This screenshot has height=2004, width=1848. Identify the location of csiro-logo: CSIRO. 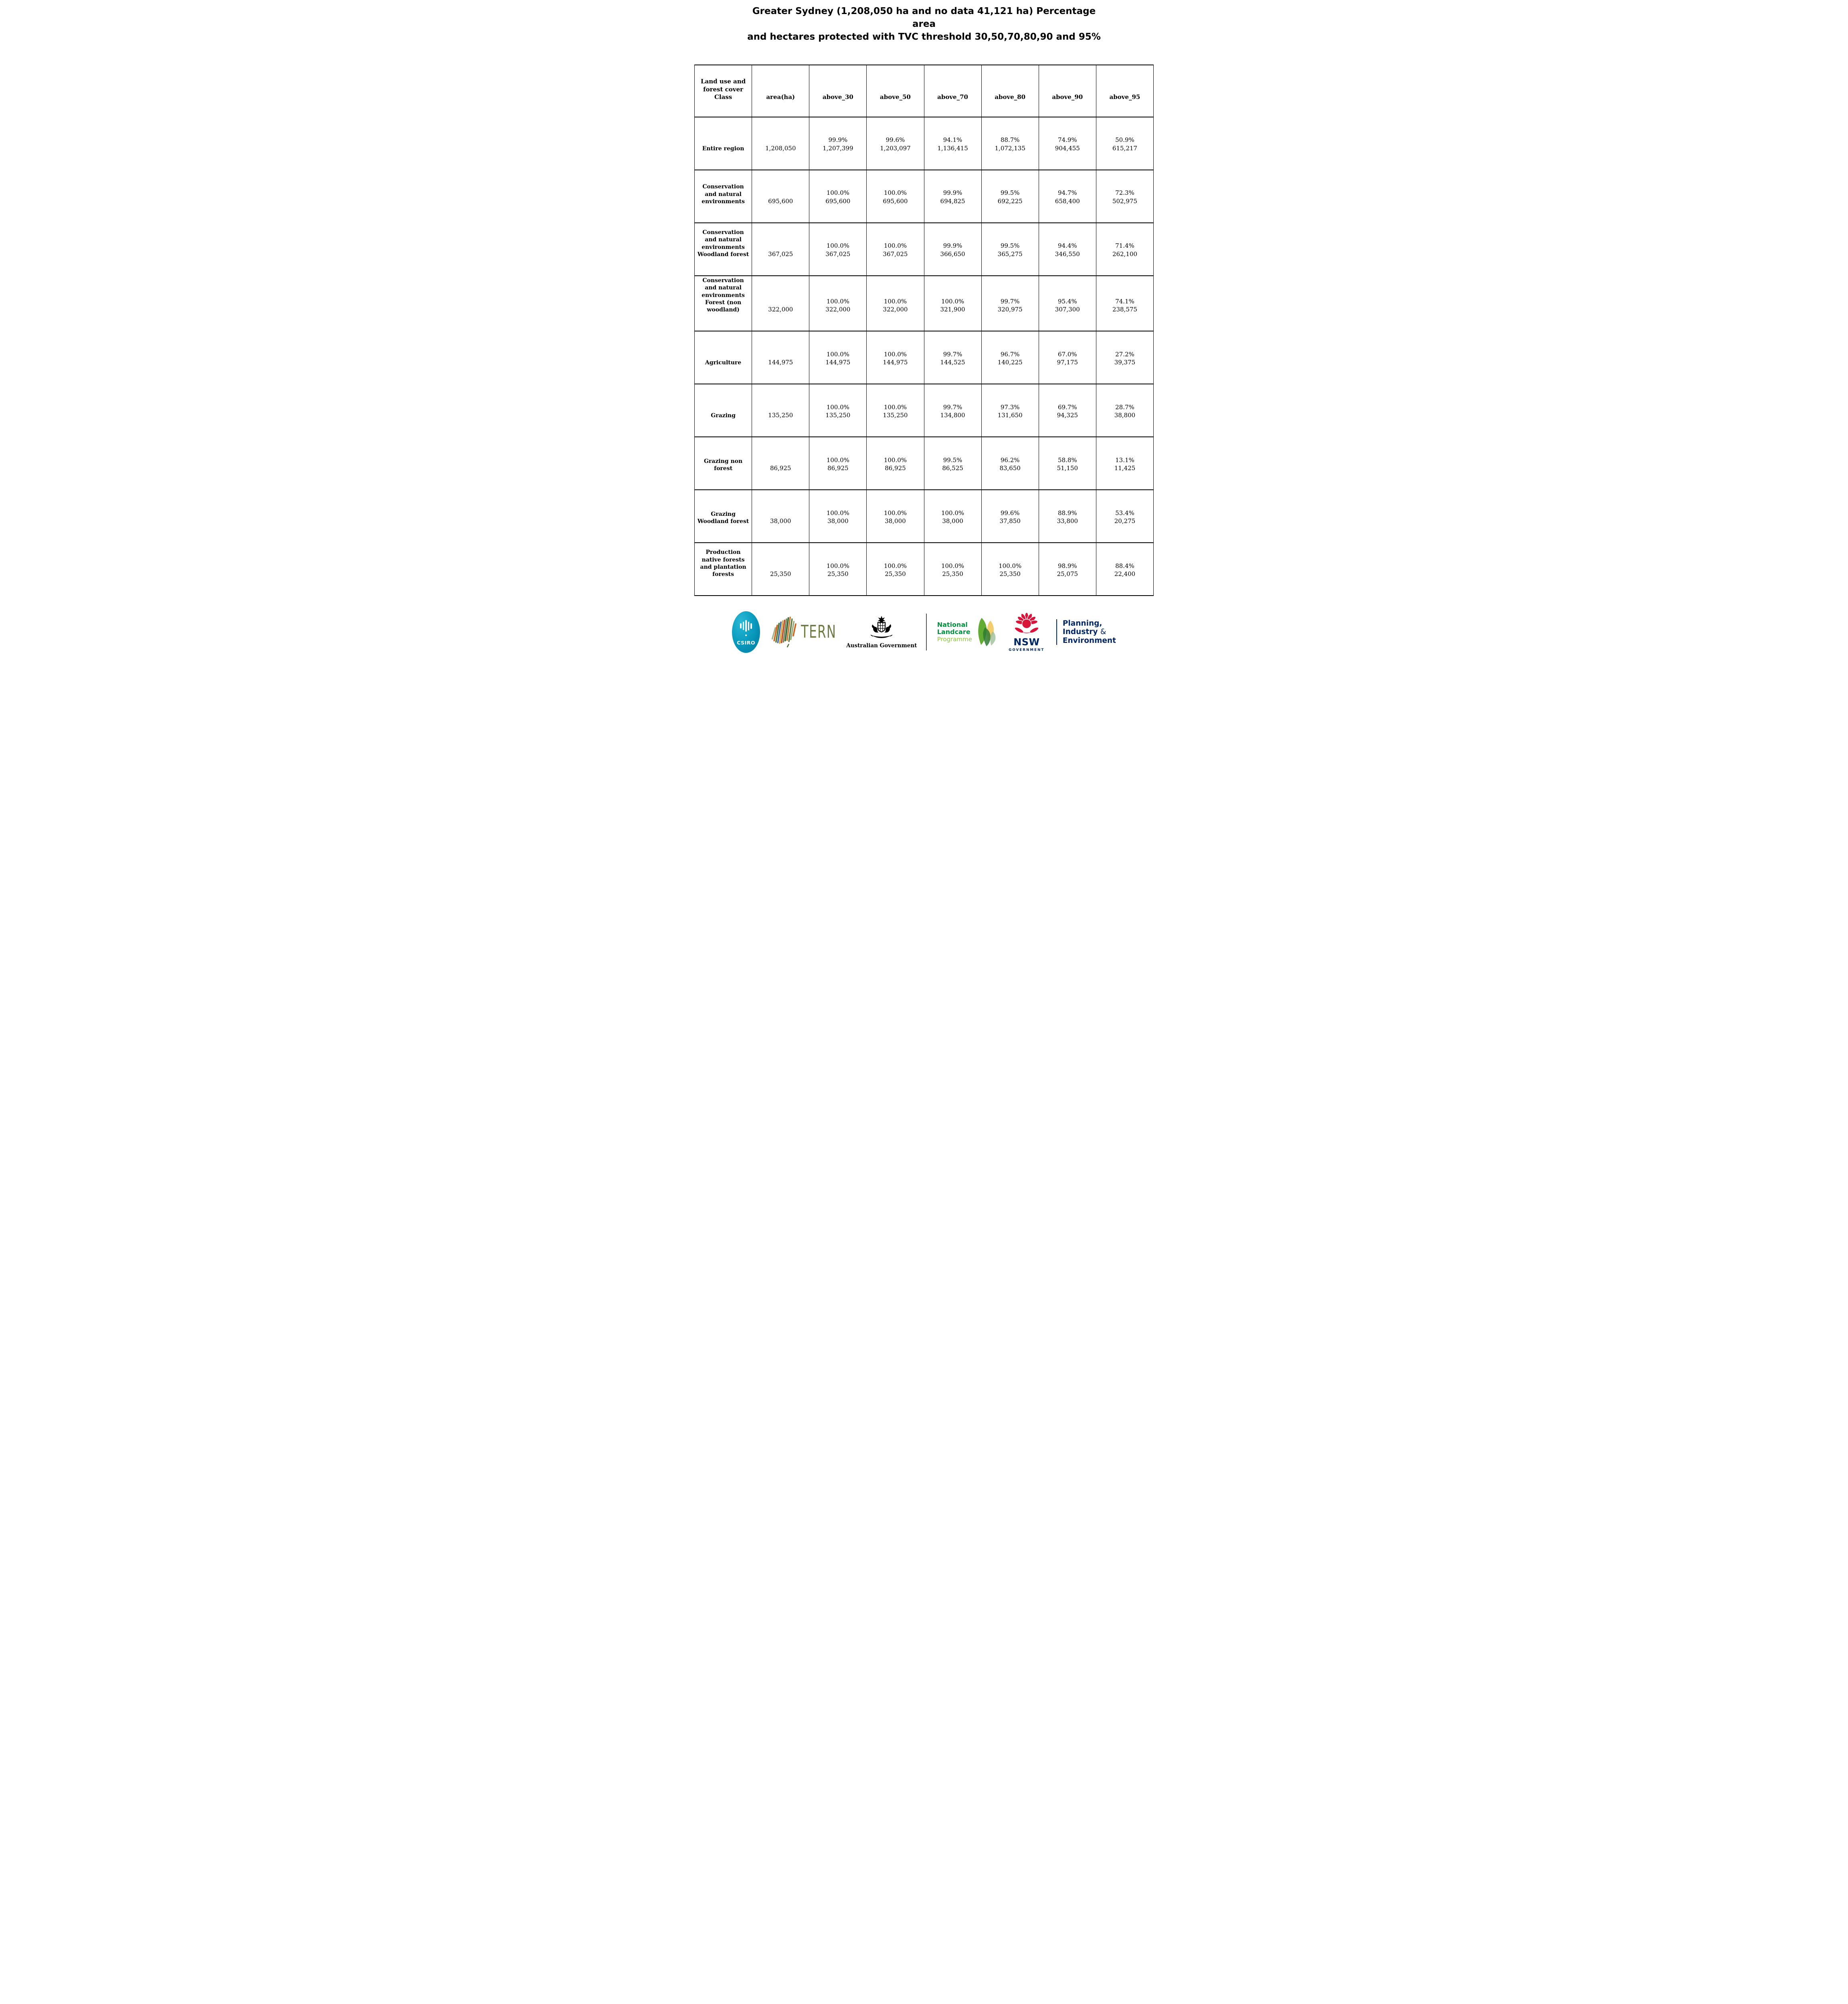
(746, 632).